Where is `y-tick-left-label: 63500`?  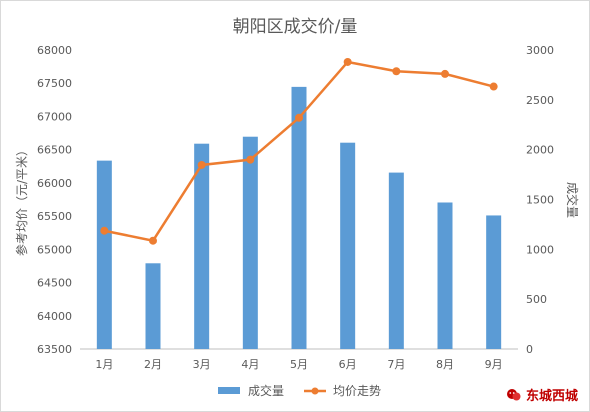
y-tick-left-label: 63500 is located at coordinates (54, 349).